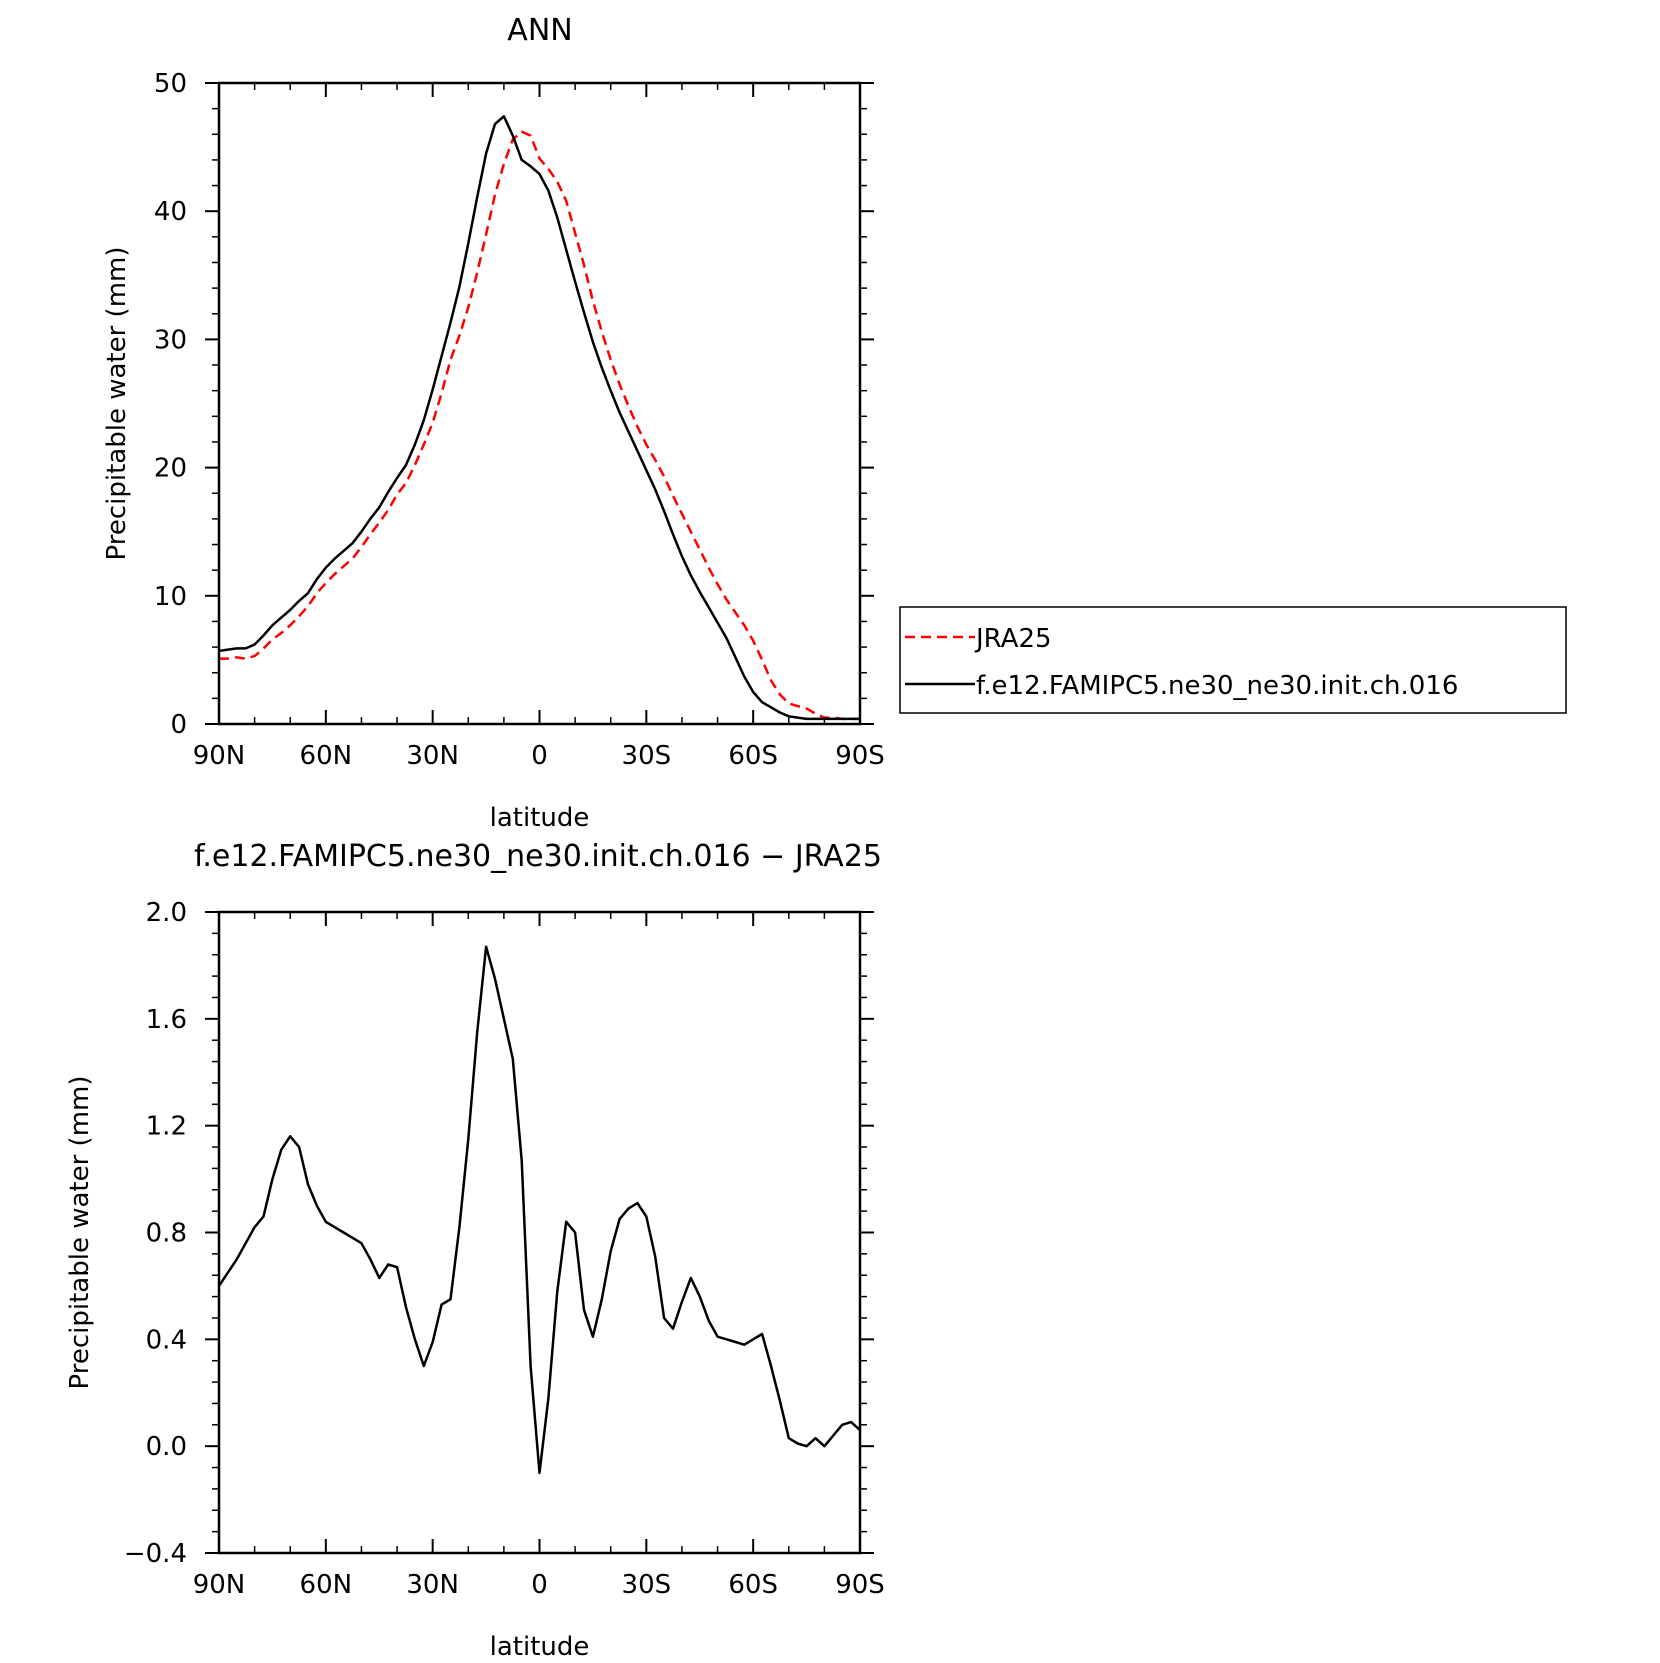  I want to click on legend-label-model: f.e12.FAMIPC5.ne30_ne30.init.ch.016, so click(1217, 686).